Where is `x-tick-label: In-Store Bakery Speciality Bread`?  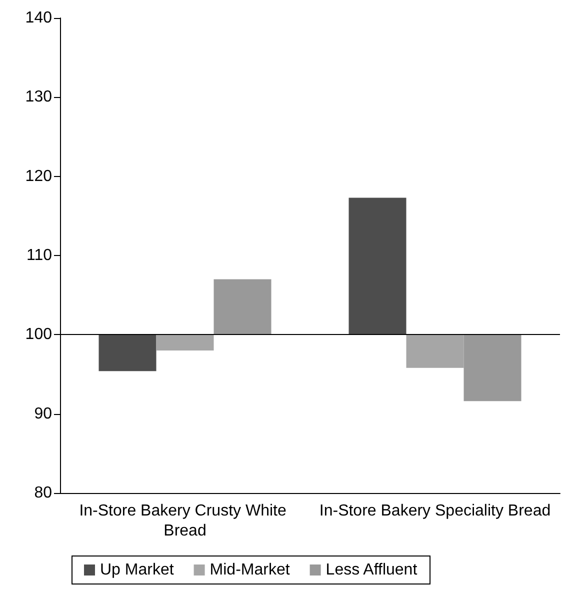
x-tick-label: In-Store Bakery Speciality Bread is located at coordinates (435, 511).